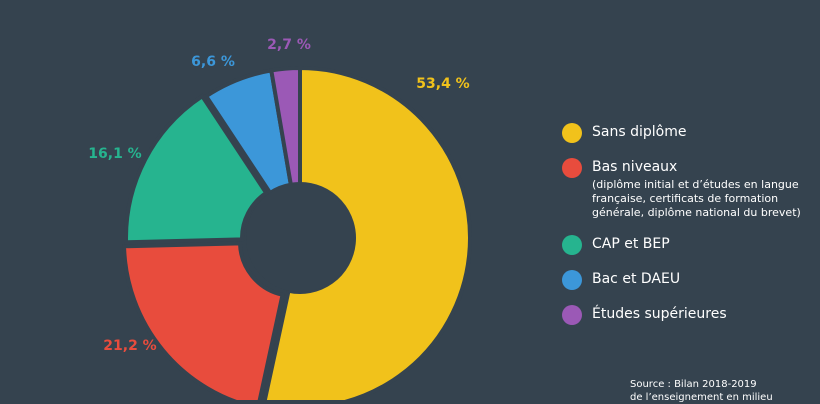 This screenshot has width=820, height=404. What do you see at coordinates (631, 244) in the screenshot?
I see `legend-label: CAP et BEP` at bounding box center [631, 244].